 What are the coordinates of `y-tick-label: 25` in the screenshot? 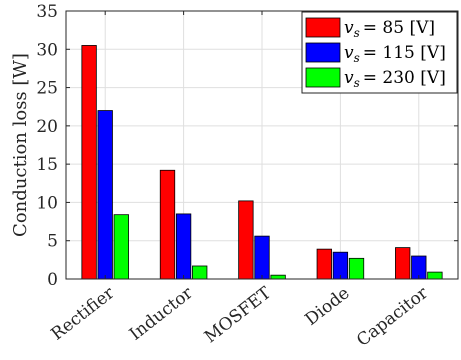 It's located at (47, 89).